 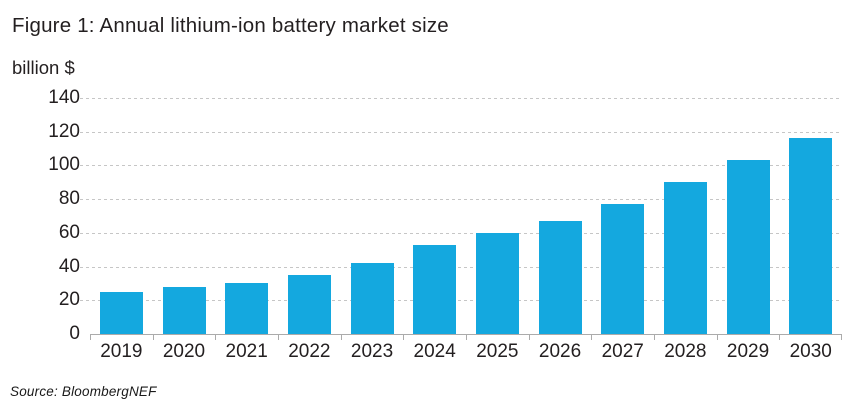 What do you see at coordinates (64, 97) in the screenshot?
I see `y-axis-tick-label-140: 140` at bounding box center [64, 97].